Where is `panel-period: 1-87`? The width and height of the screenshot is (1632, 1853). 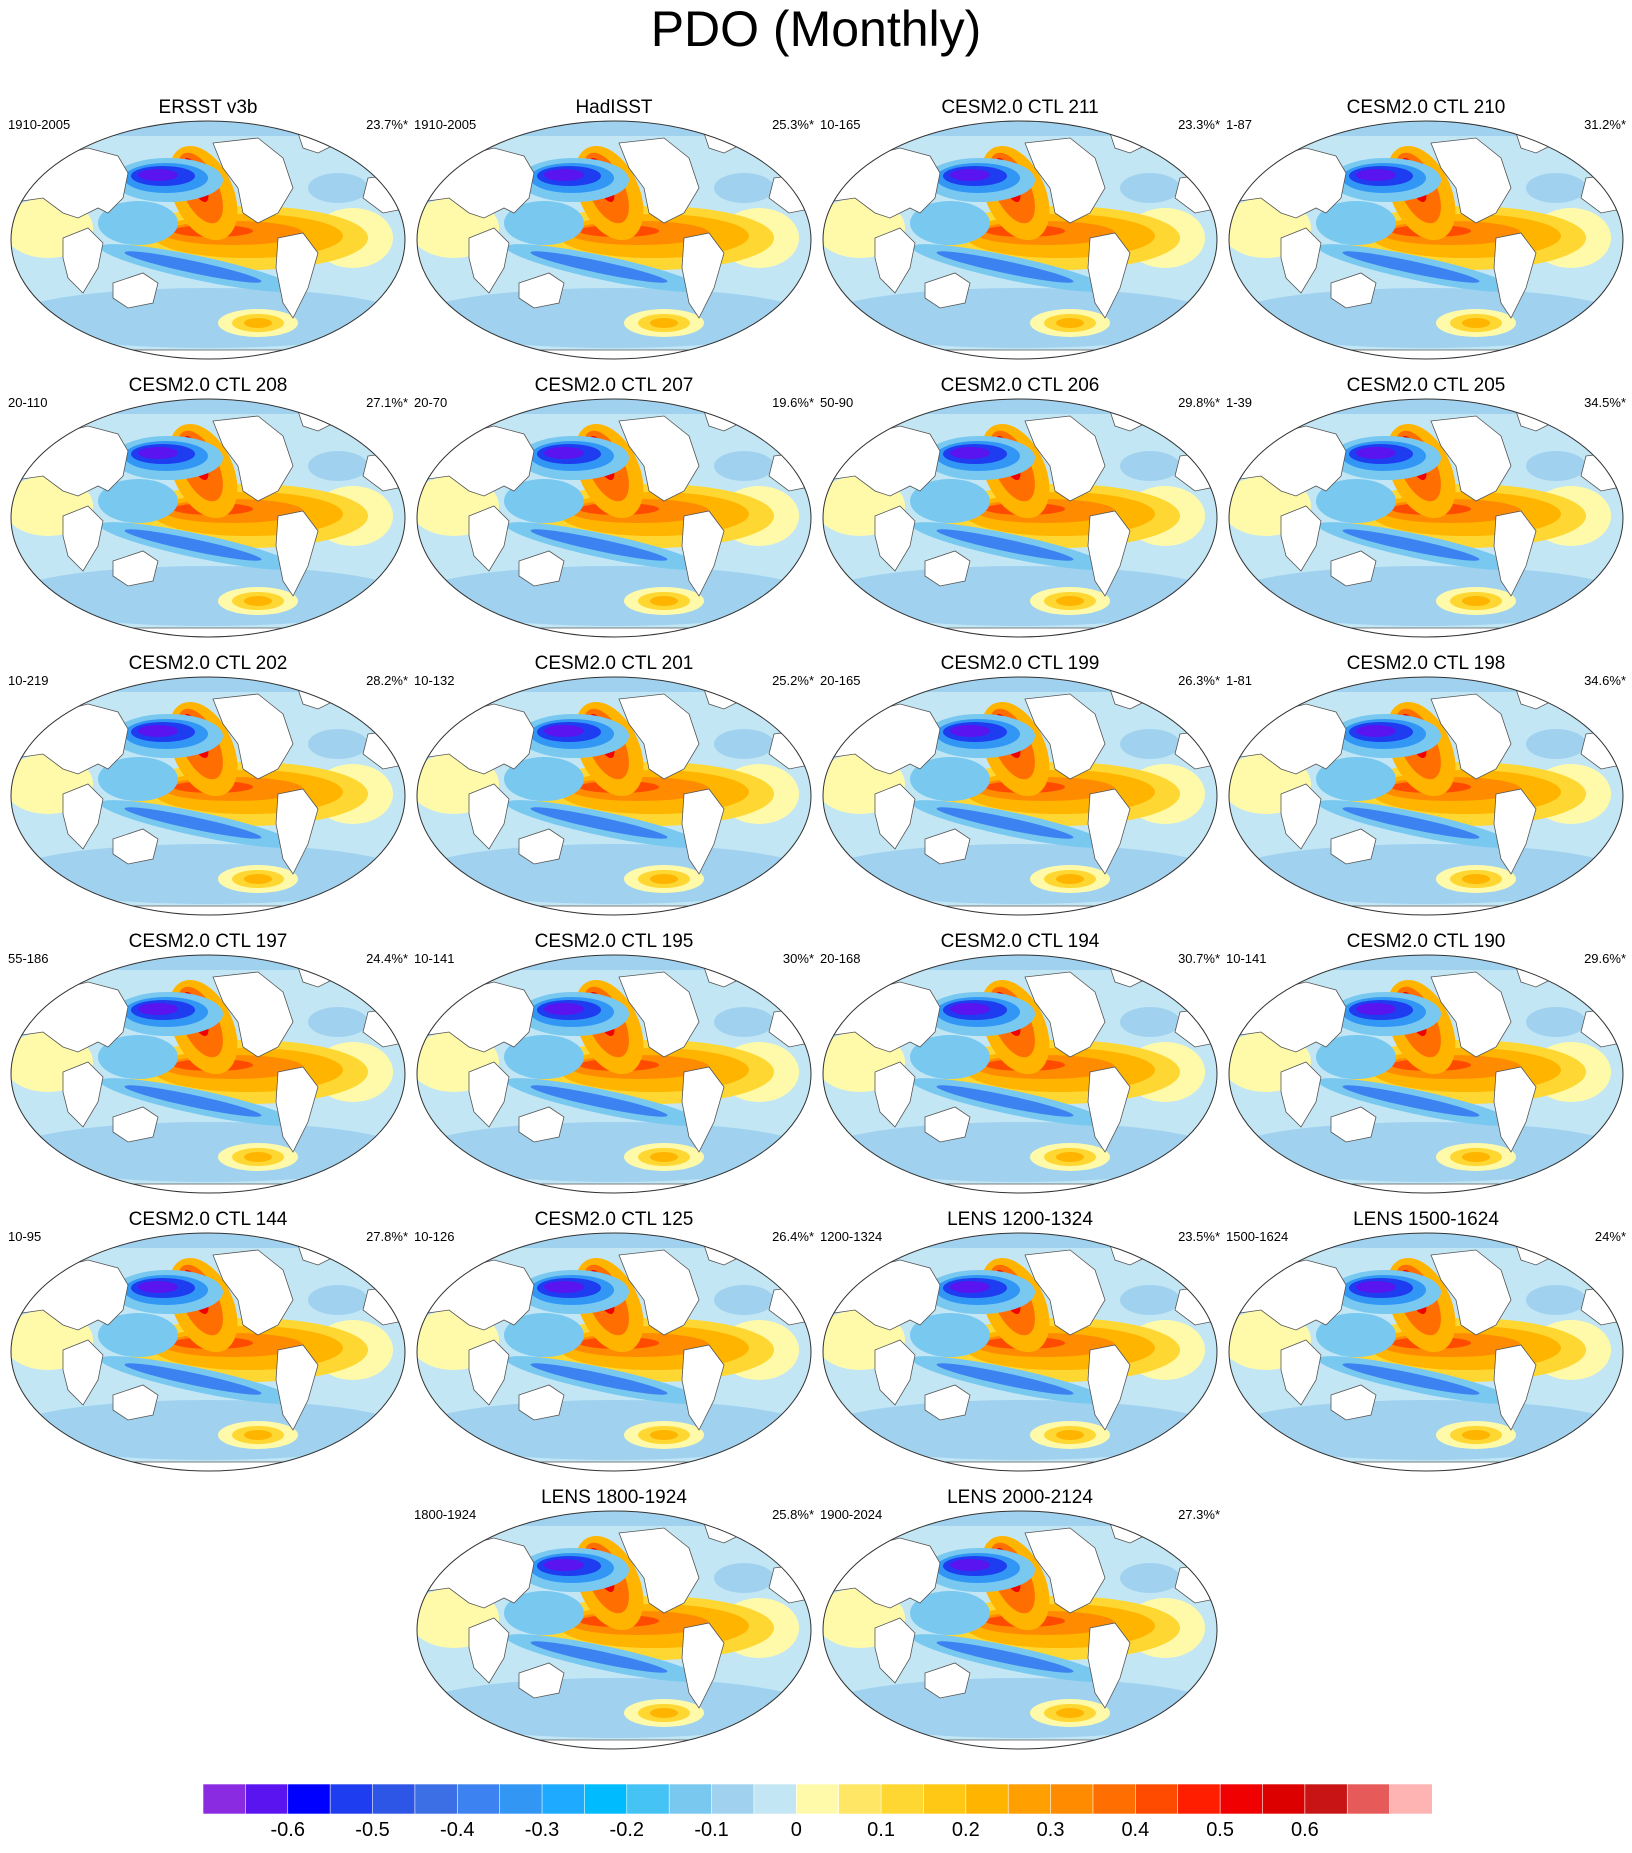
panel-period: 1-87 is located at coordinates (1239, 124).